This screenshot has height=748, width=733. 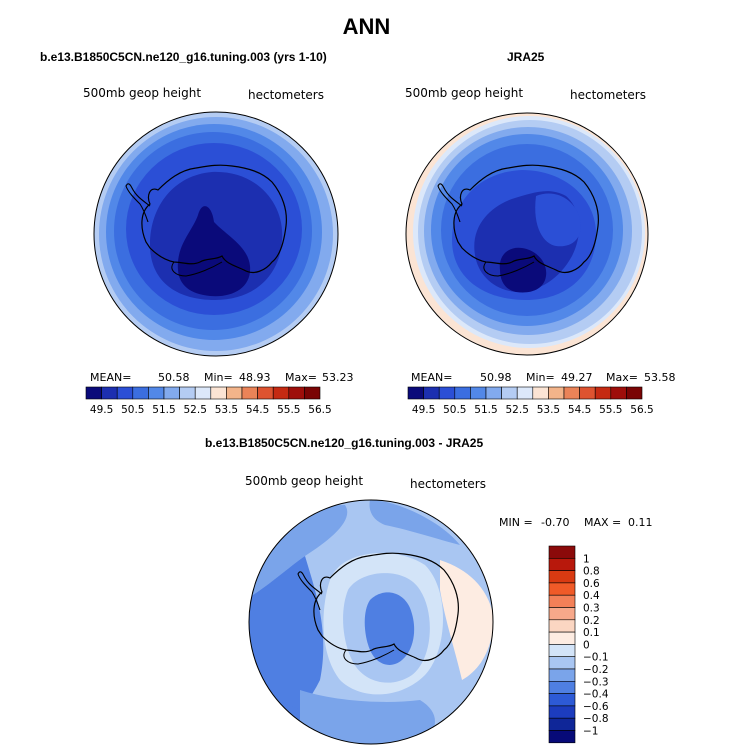 What do you see at coordinates (555, 522) in the screenshot?
I see `panel3-min-value: -0.70` at bounding box center [555, 522].